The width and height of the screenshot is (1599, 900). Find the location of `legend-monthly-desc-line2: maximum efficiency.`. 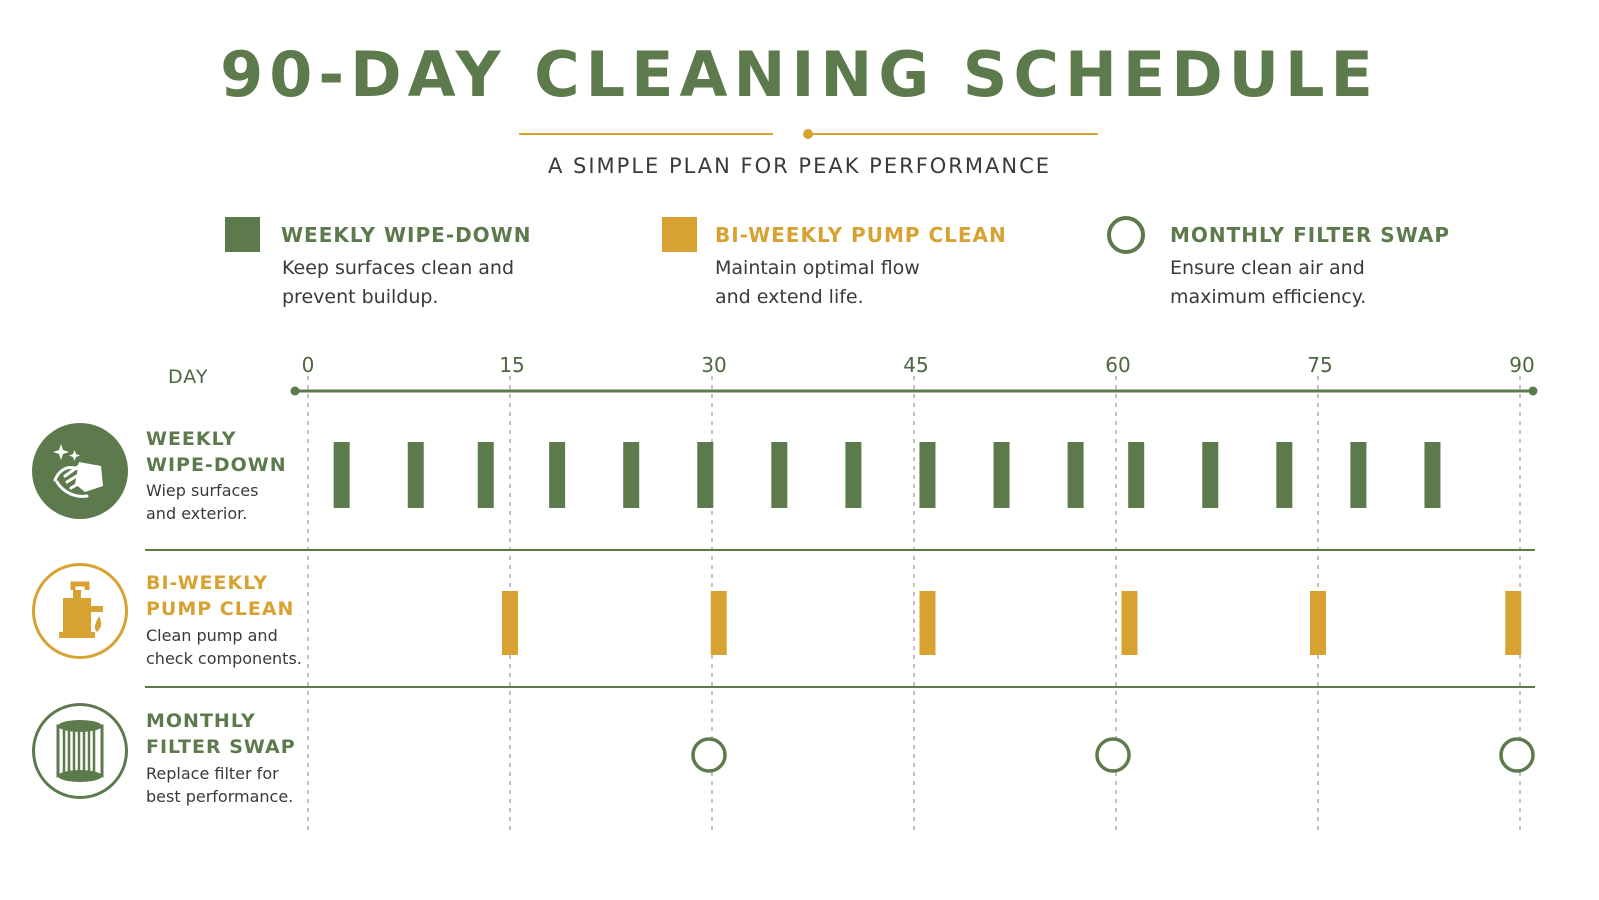

legend-monthly-desc-line2: maximum efficiency. is located at coordinates (1268, 297).